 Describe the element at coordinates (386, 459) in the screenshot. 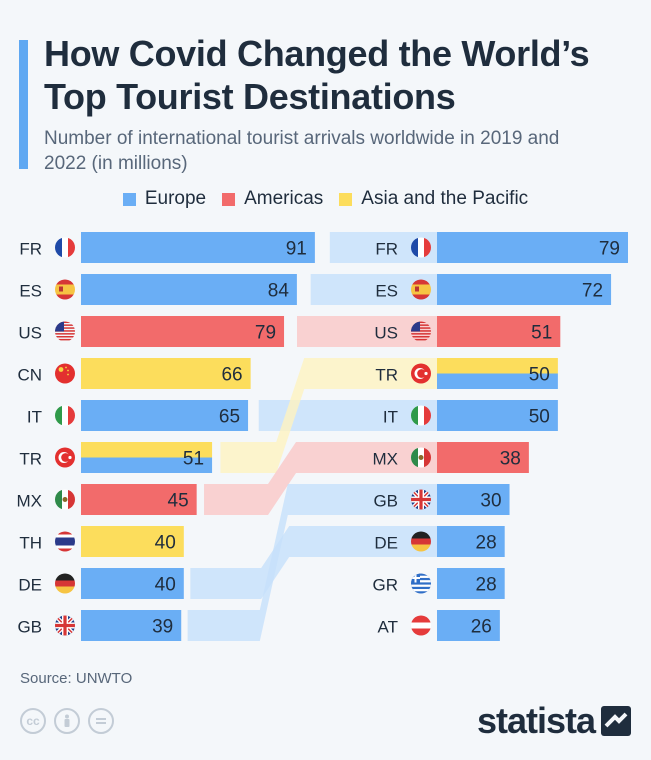

I see `right-mx-label: MX` at that location.